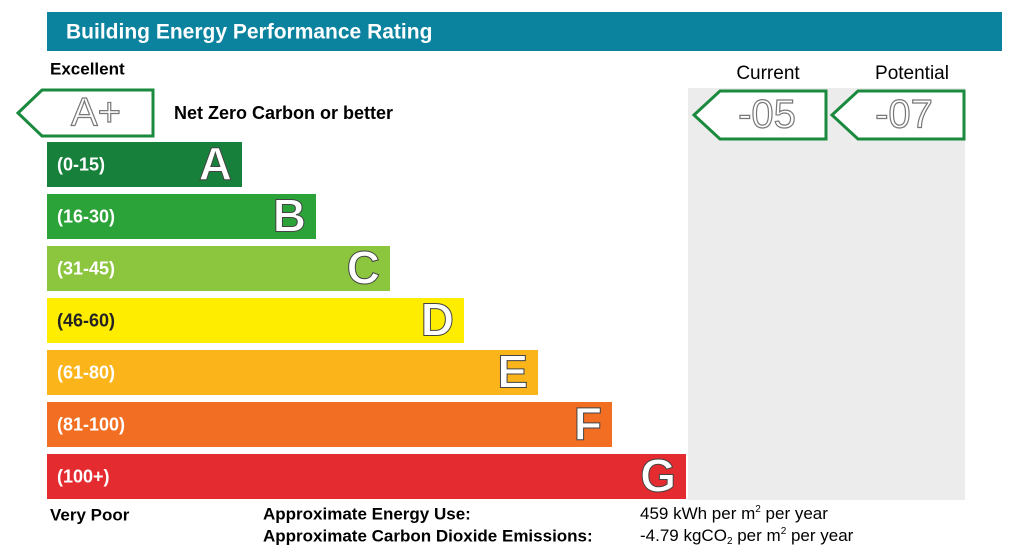 This screenshot has height=556, width=1024. I want to click on potential-value: -07, so click(904, 115).